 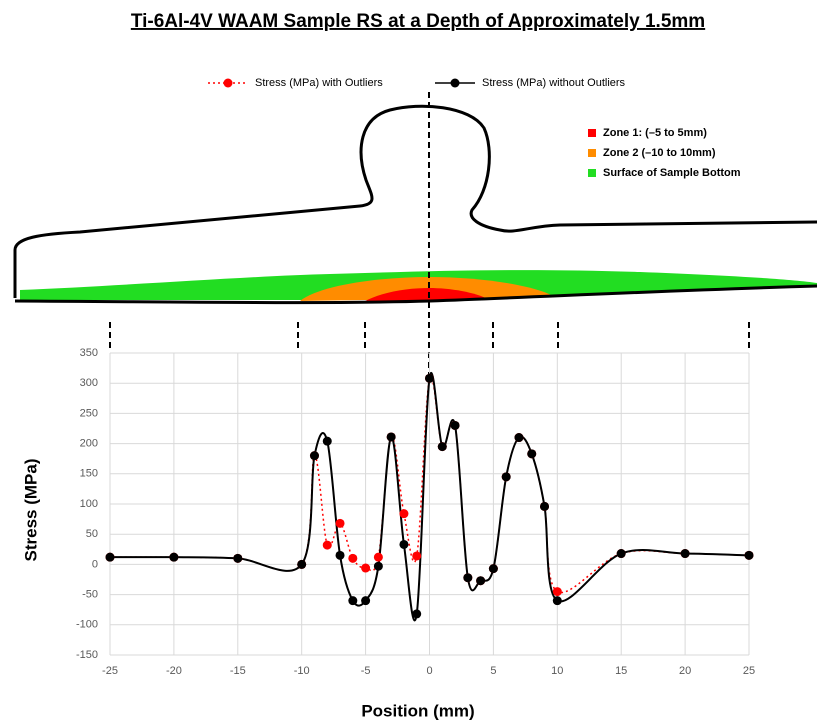 I want to click on x-tick-label: -20, so click(x=174, y=671).